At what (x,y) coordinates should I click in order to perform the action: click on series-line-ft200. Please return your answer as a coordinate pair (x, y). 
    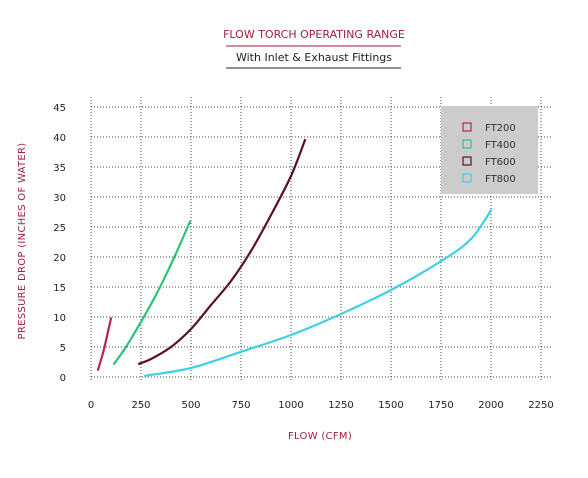
    Looking at the image, I should click on (104, 344).